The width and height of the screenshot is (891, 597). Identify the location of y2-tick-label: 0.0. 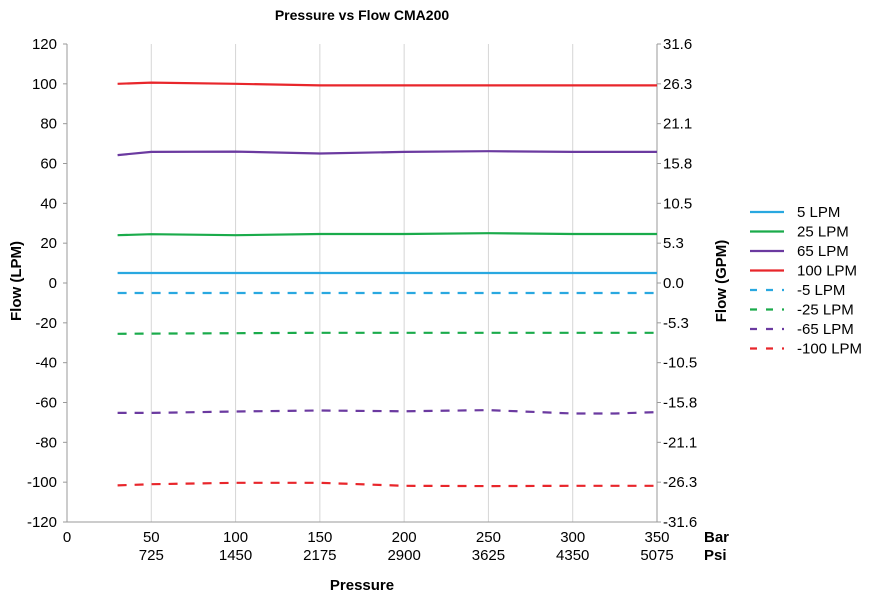
(673, 283).